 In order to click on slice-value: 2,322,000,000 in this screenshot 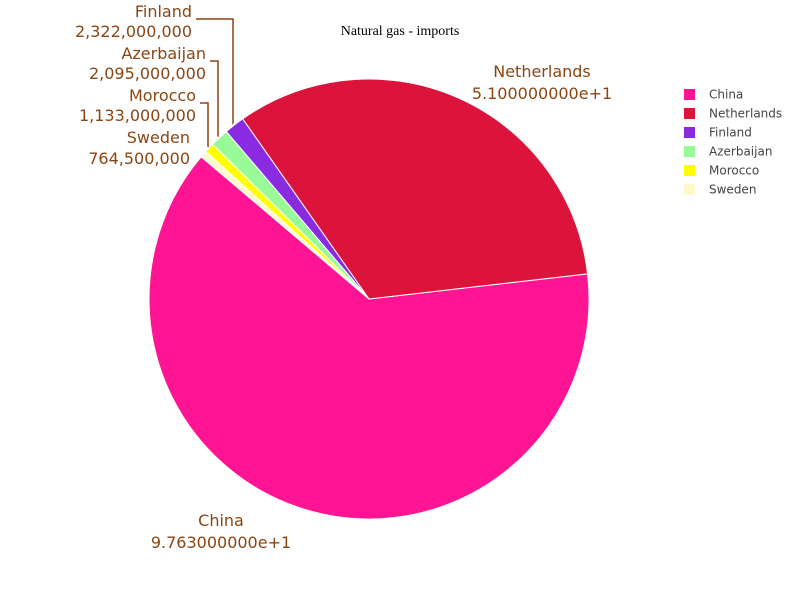, I will do `click(133, 31)`.